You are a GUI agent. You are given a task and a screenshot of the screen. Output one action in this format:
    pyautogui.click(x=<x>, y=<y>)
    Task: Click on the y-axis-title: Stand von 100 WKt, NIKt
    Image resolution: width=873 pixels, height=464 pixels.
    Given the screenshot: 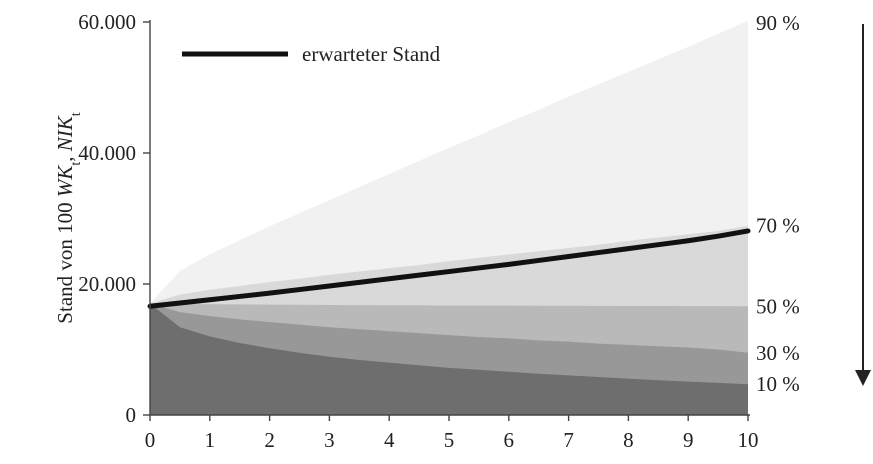 What is the action you would take?
    pyautogui.click(x=68, y=218)
    